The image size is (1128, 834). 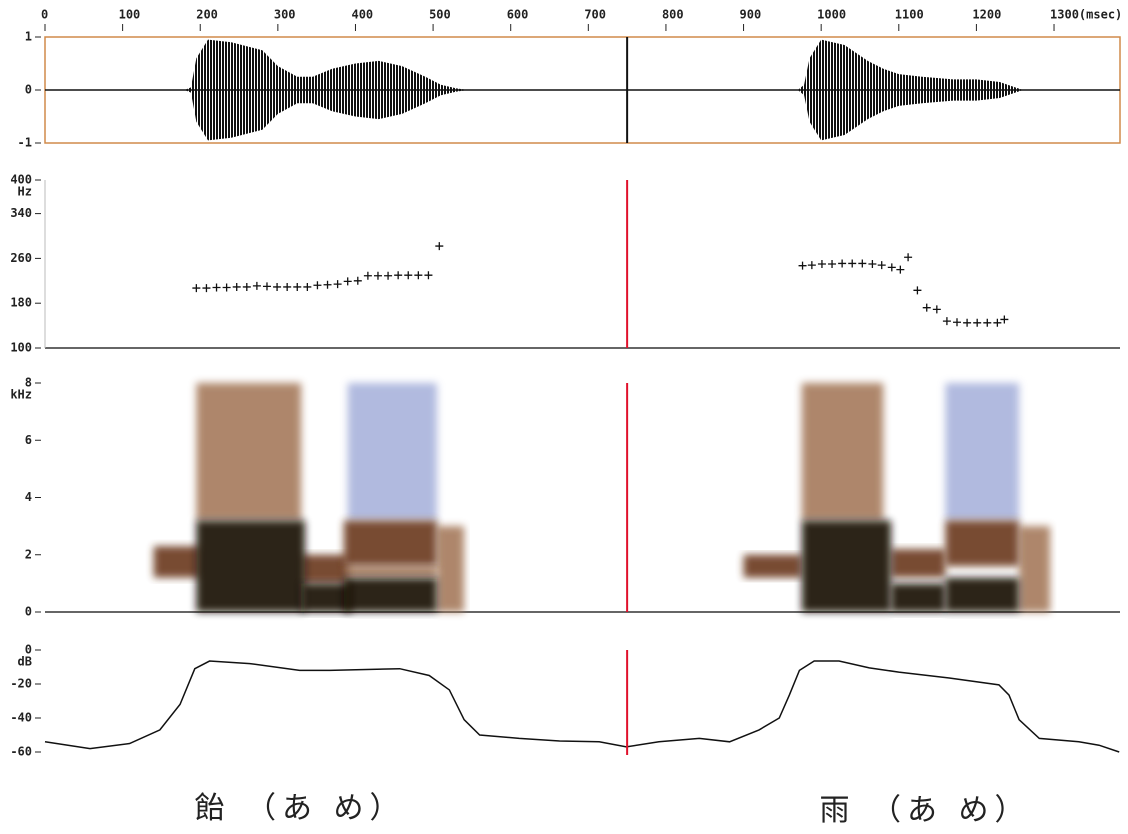 I want to click on x-tick-label: 600, so click(x=518, y=15).